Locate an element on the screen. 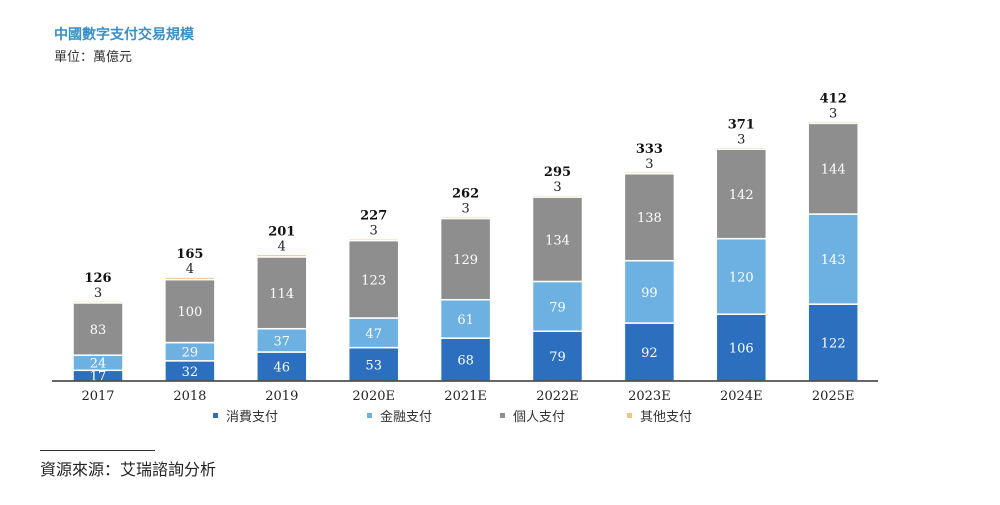 The image size is (1000, 505). data-label: 129 is located at coordinates (465, 260).